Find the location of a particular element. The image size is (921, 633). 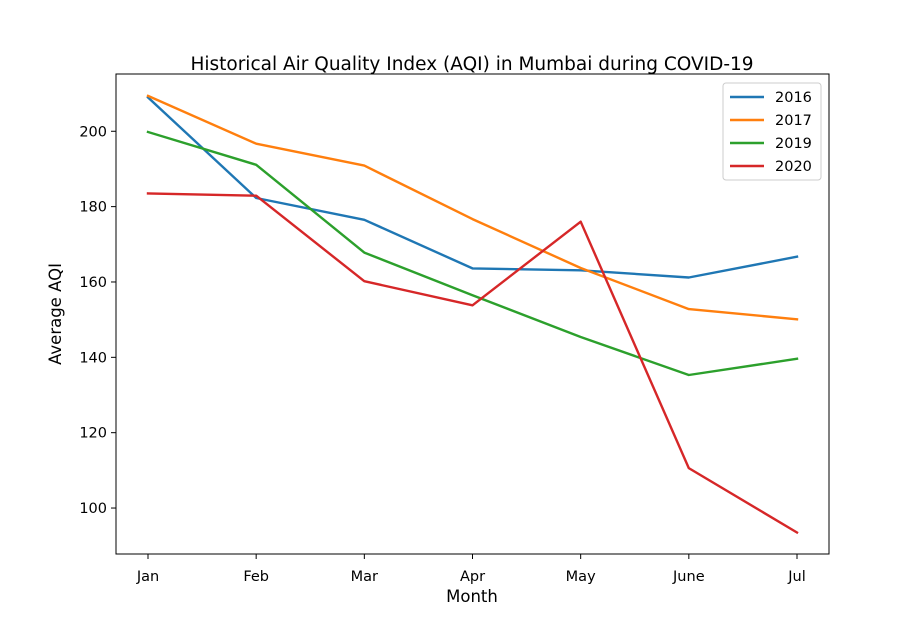

legend-box is located at coordinates (772, 131).